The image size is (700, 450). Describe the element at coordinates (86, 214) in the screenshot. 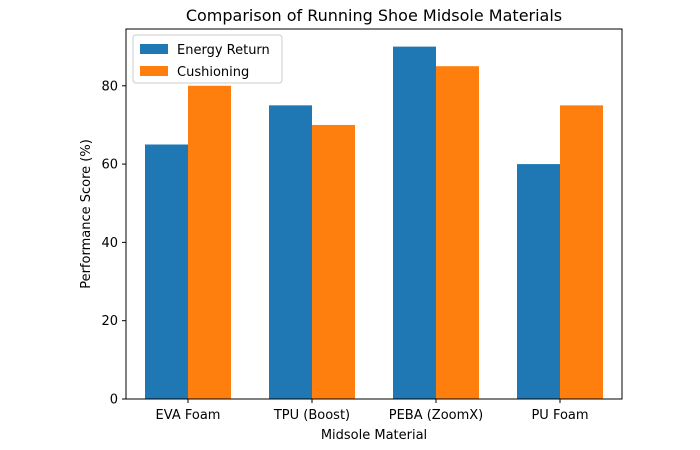

I see `y-axis-label: Performance Score (%)` at that location.